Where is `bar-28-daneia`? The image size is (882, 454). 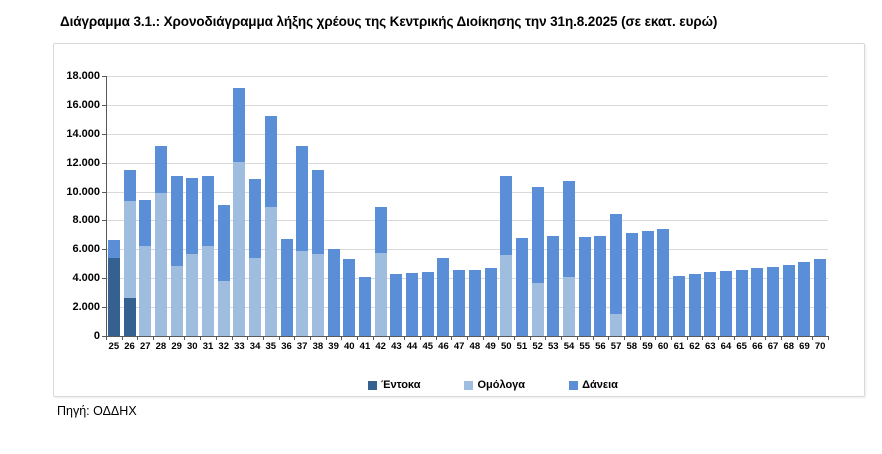 bar-28-daneia is located at coordinates (160, 169).